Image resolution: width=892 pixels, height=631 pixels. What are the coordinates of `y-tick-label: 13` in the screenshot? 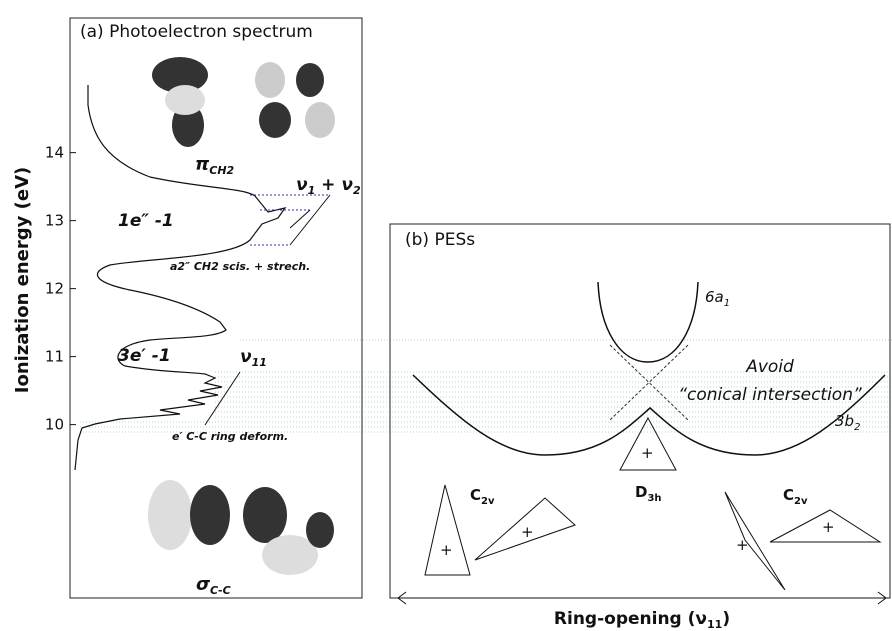 It's located at (54, 221).